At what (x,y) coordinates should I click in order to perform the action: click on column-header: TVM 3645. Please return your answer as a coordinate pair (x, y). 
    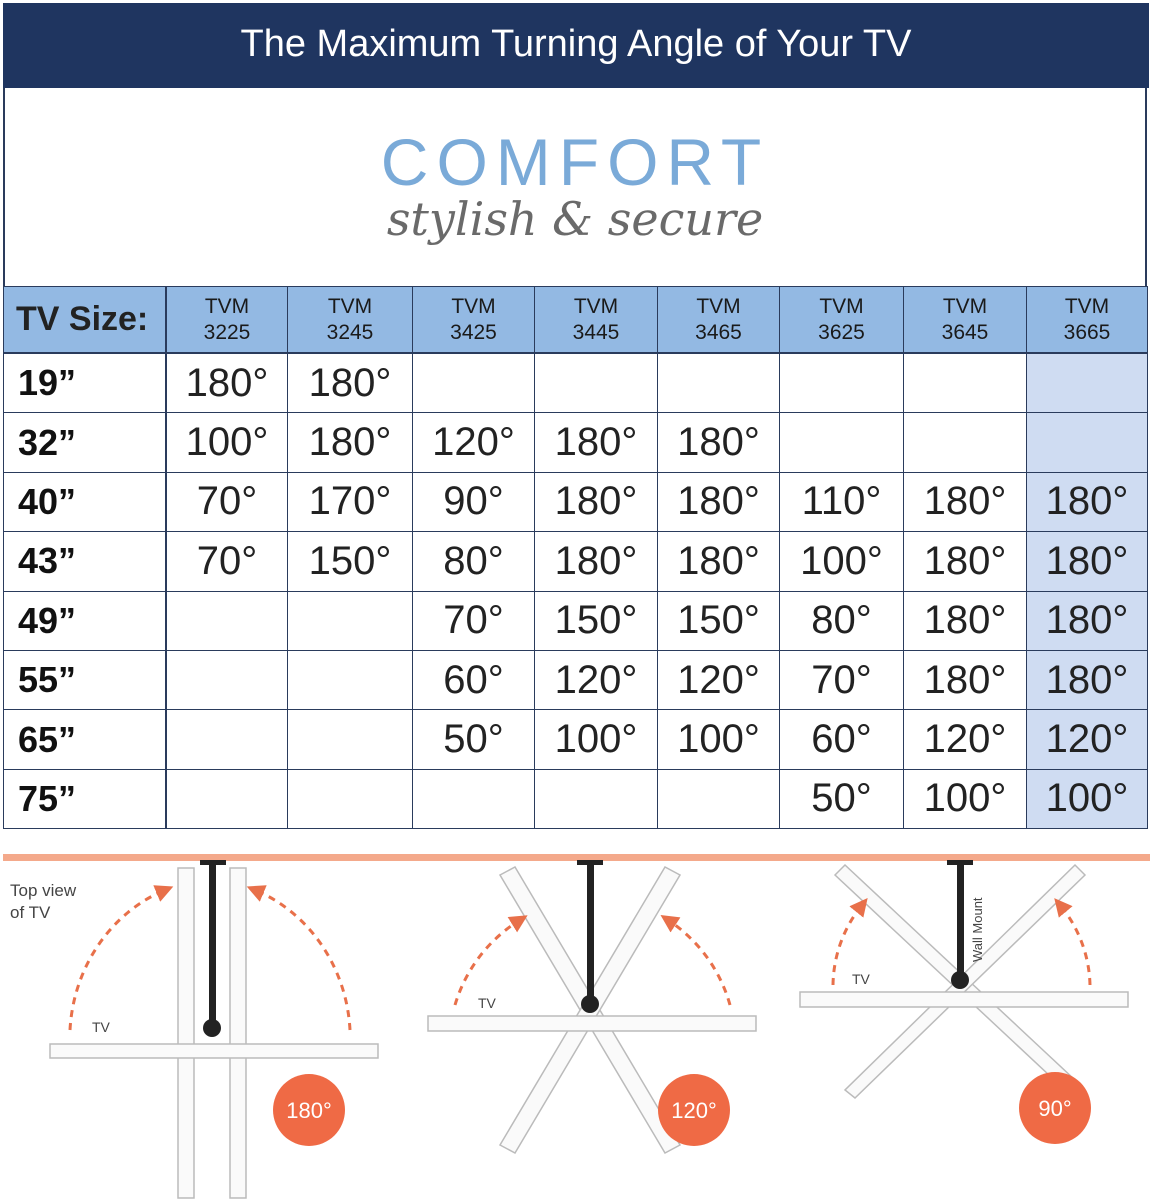
    Looking at the image, I should click on (965, 319).